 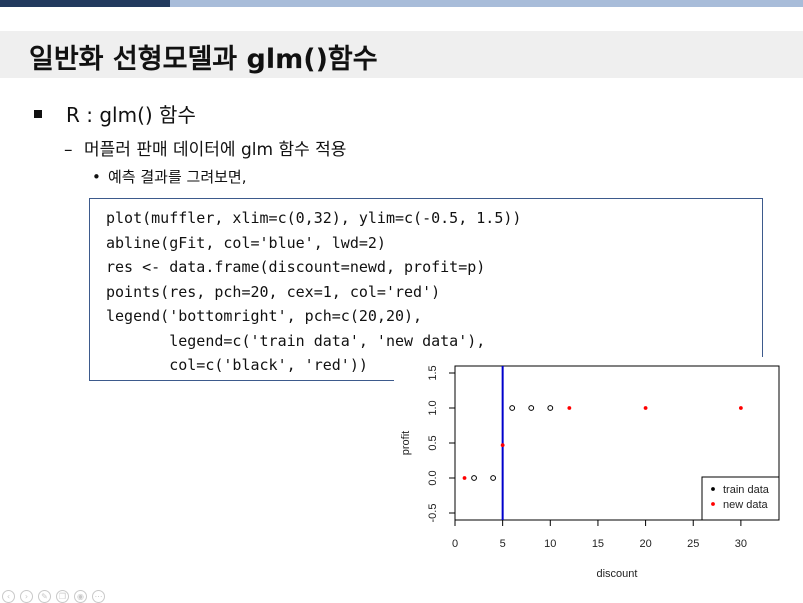 What do you see at coordinates (617, 574) in the screenshot?
I see `x-axis-label: discount` at bounding box center [617, 574].